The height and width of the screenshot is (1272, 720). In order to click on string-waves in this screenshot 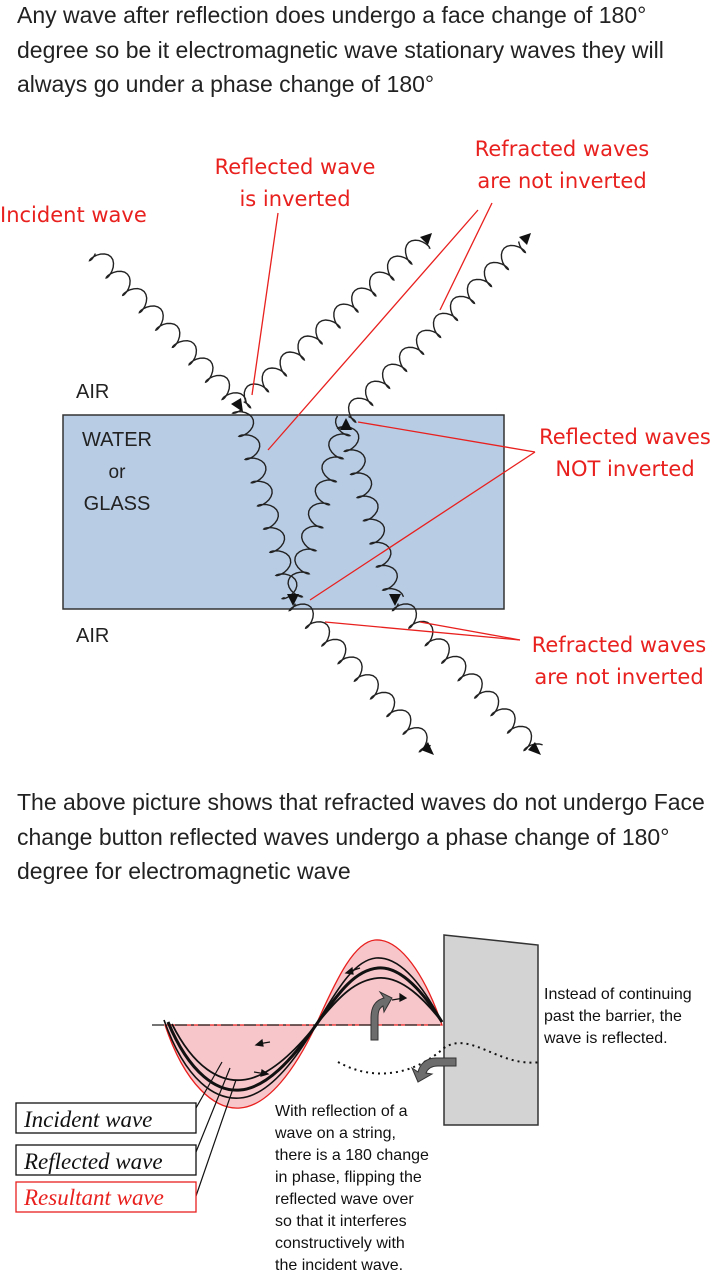, I will do `click(303, 1028)`.